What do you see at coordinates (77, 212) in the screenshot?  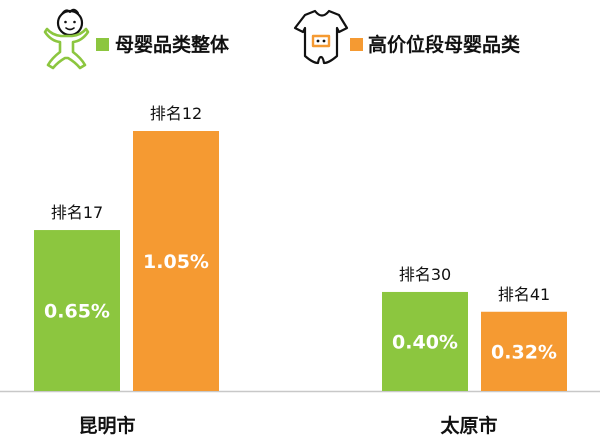 I see `rank-label: 排名17` at bounding box center [77, 212].